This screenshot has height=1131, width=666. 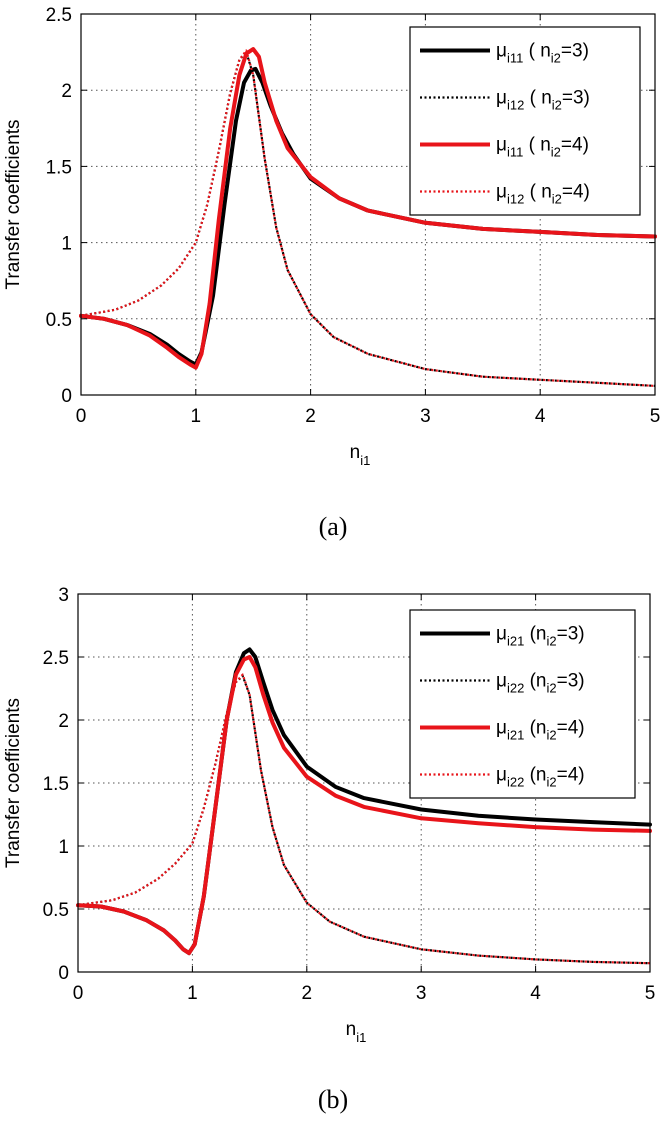 What do you see at coordinates (333, 1099) in the screenshot?
I see `caption-b: (b)` at bounding box center [333, 1099].